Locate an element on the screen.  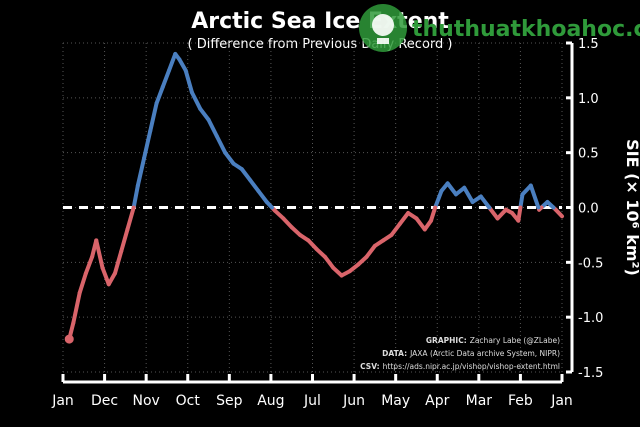
y-tick-label: 1.0 is located at coordinates (588, 99).